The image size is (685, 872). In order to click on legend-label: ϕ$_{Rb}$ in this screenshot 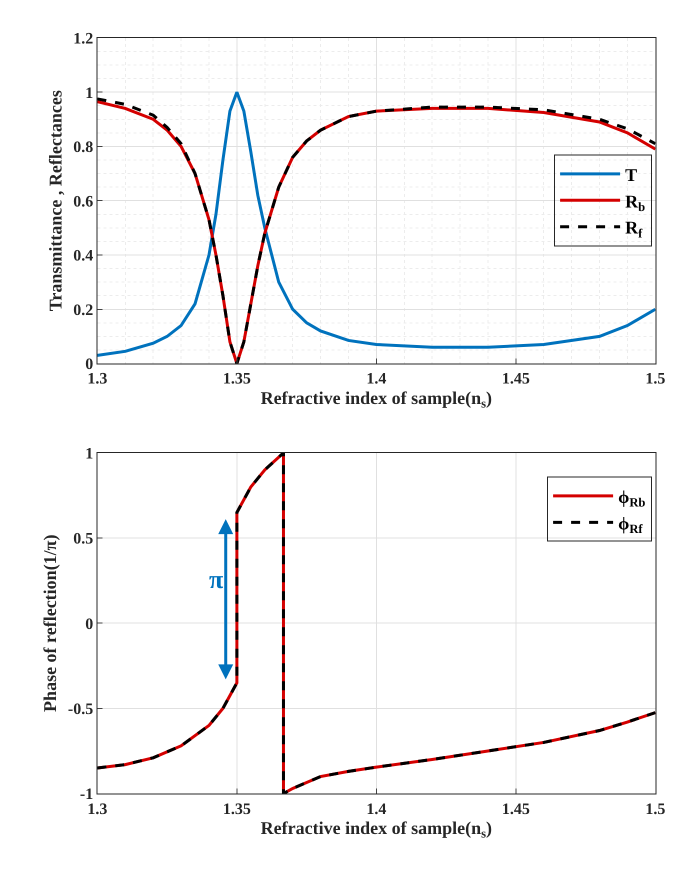, I will do `click(632, 498)`.